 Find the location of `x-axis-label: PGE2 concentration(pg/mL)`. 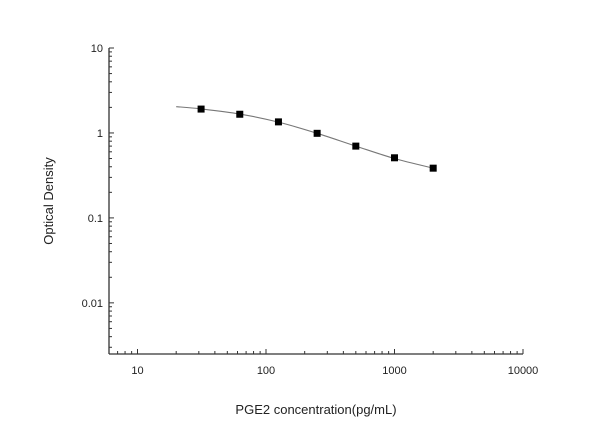

x-axis-label: PGE2 concentration(pg/mL) is located at coordinates (315, 409).